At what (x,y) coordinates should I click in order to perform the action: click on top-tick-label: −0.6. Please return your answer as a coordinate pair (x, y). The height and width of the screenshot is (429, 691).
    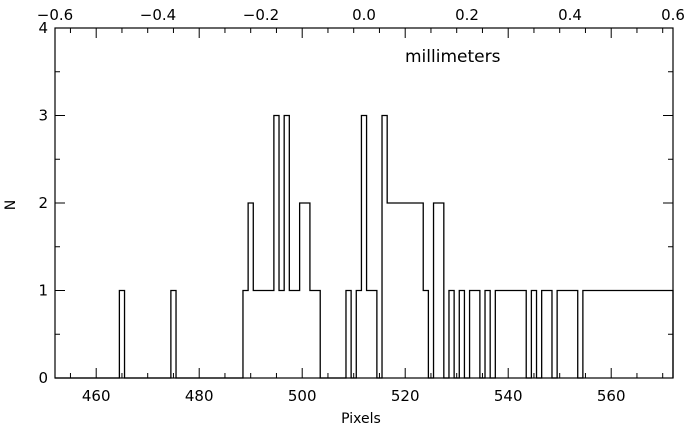
    Looking at the image, I should click on (55, 15).